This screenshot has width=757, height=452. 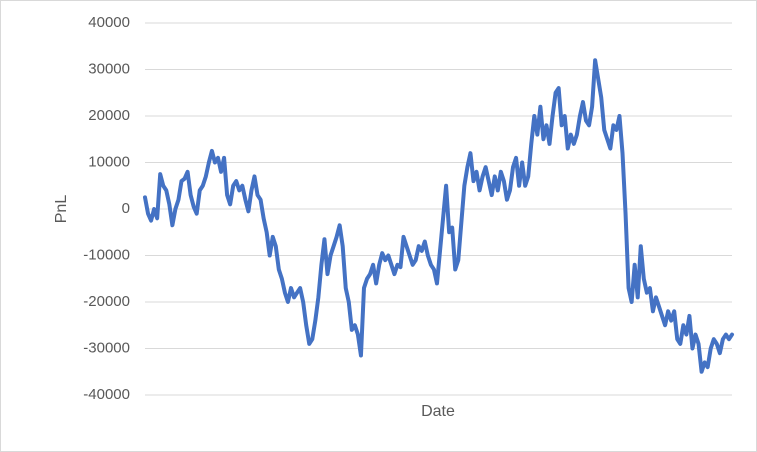 What do you see at coordinates (109, 115) in the screenshot?
I see `y-tick-label: 20000` at bounding box center [109, 115].